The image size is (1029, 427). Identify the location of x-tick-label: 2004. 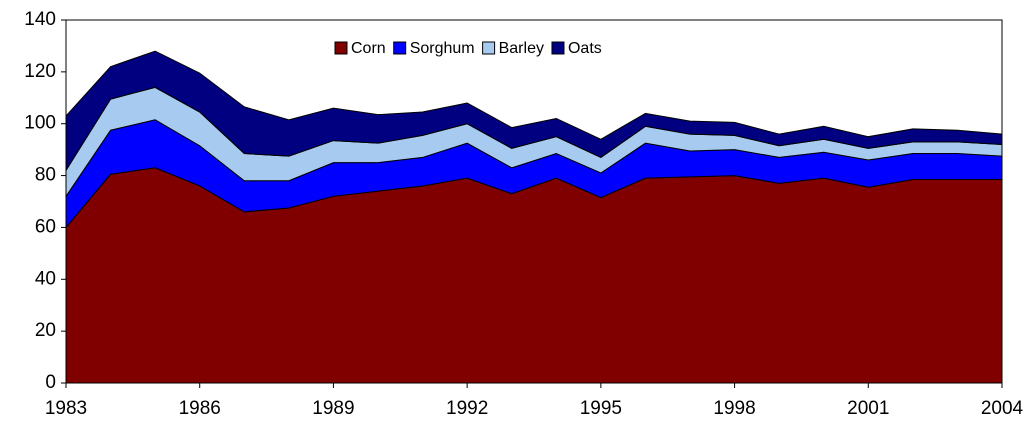
(1002, 408).